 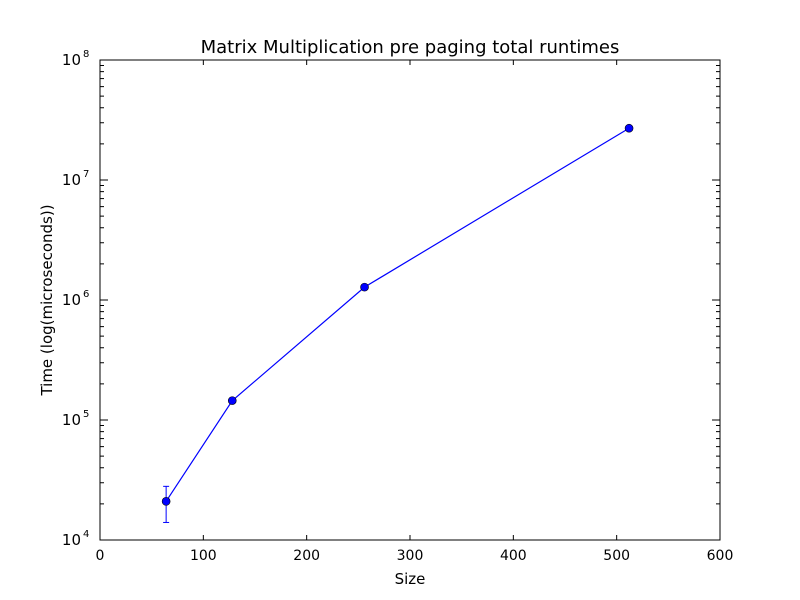 What do you see at coordinates (86, 414) in the screenshot?
I see `y-tick-label-exponent: 5` at bounding box center [86, 414].